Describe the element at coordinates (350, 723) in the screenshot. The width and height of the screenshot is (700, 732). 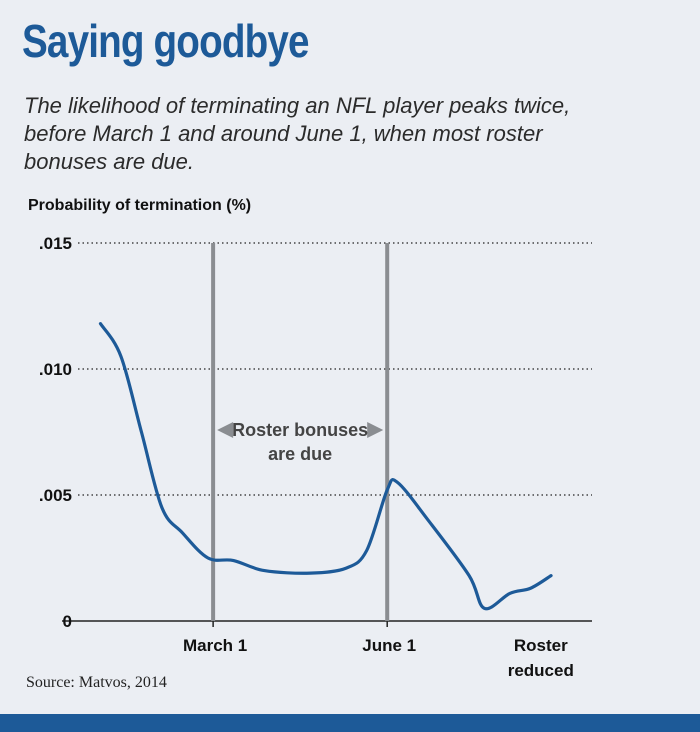
I see `bottom-band` at that location.